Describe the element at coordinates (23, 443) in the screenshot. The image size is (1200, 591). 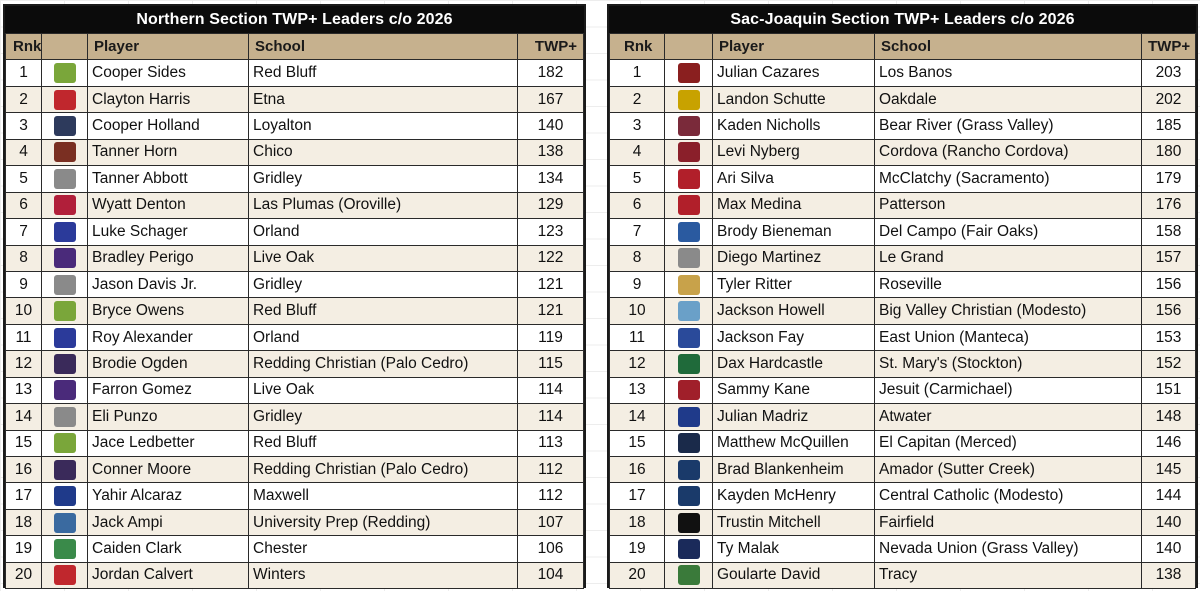
I see `rank-cell: 15` at that location.